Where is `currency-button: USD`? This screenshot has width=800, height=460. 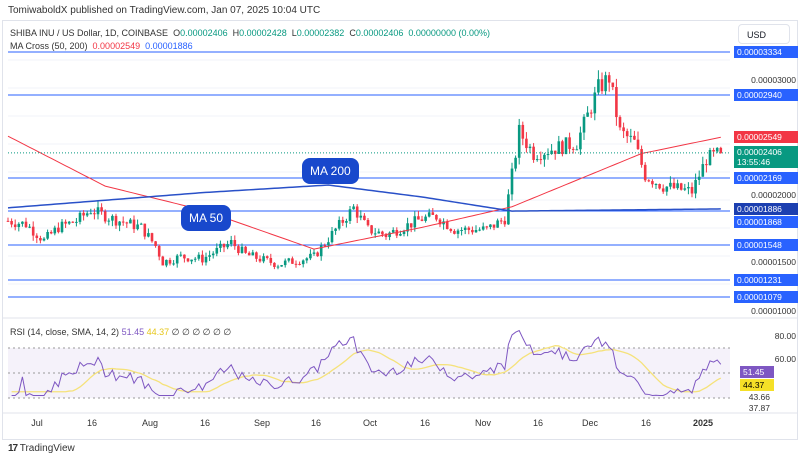
currency-button: USD is located at coordinates (764, 34).